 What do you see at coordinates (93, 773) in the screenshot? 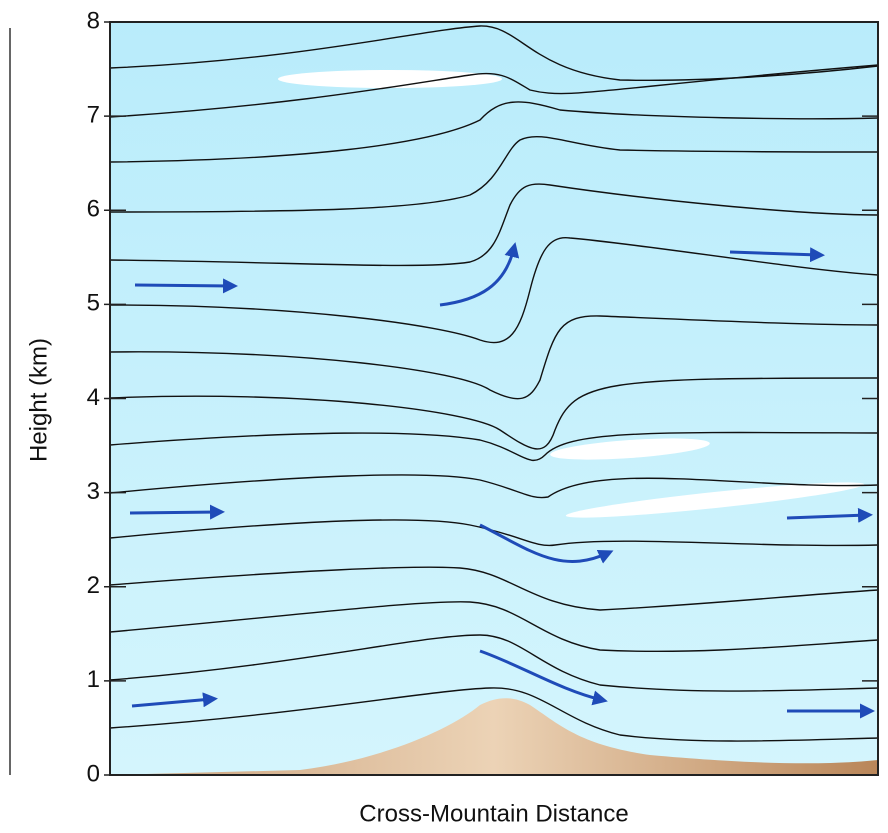
I see `y-tick-label: 0` at bounding box center [93, 773].